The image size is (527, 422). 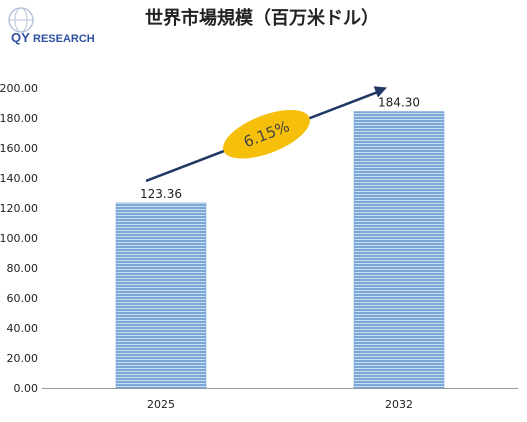 What do you see at coordinates (19, 88) in the screenshot?
I see `y-tick-label: 200.00` at bounding box center [19, 88].